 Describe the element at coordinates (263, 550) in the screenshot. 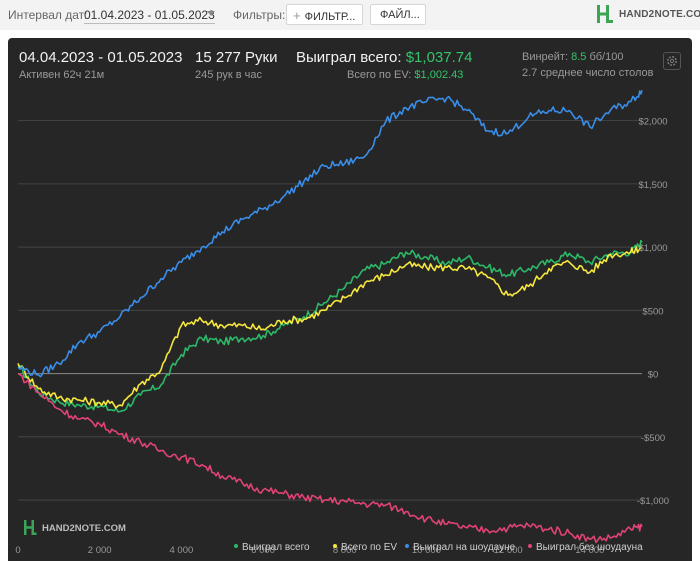

I see `x-tick-label: 6 000` at that location.